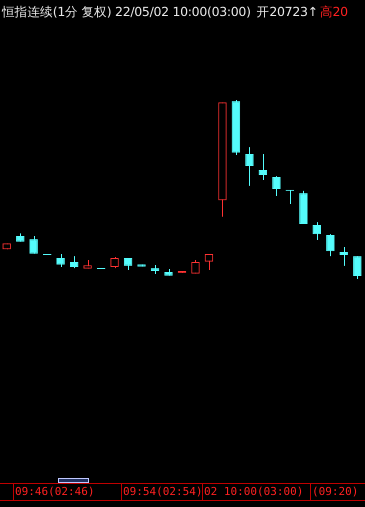 Image resolution: width=365 pixels, height=507 pixels. Describe the element at coordinates (334, 11) in the screenshot. I see `text: 高20` at that location.